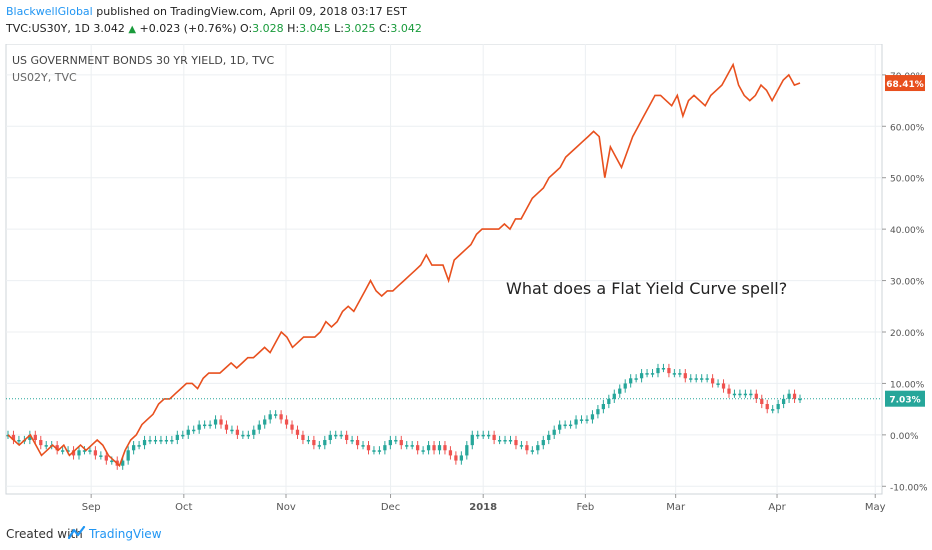 The width and height of the screenshot is (932, 550). I want to click on x-tick-label: Feb, so click(586, 507).